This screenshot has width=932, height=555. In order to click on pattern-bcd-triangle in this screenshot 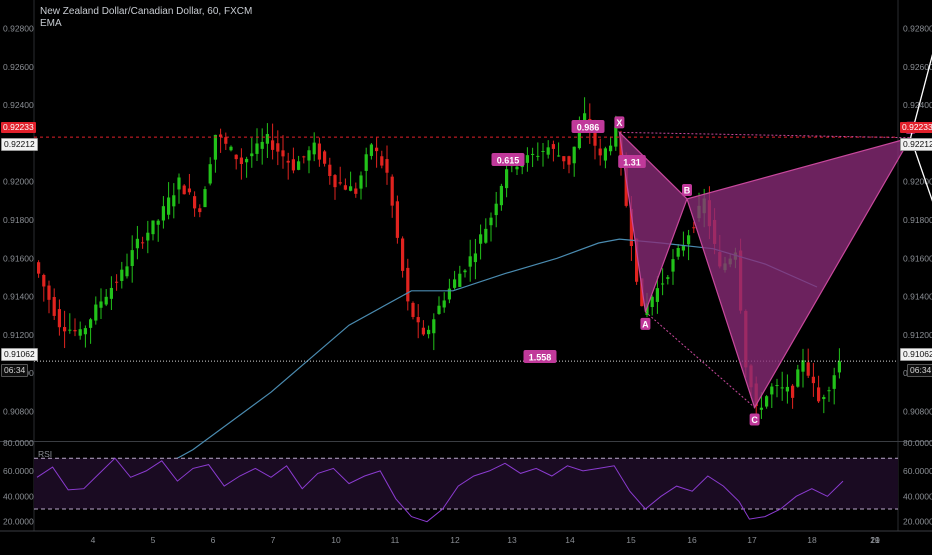, I will do `click(799, 272)`.